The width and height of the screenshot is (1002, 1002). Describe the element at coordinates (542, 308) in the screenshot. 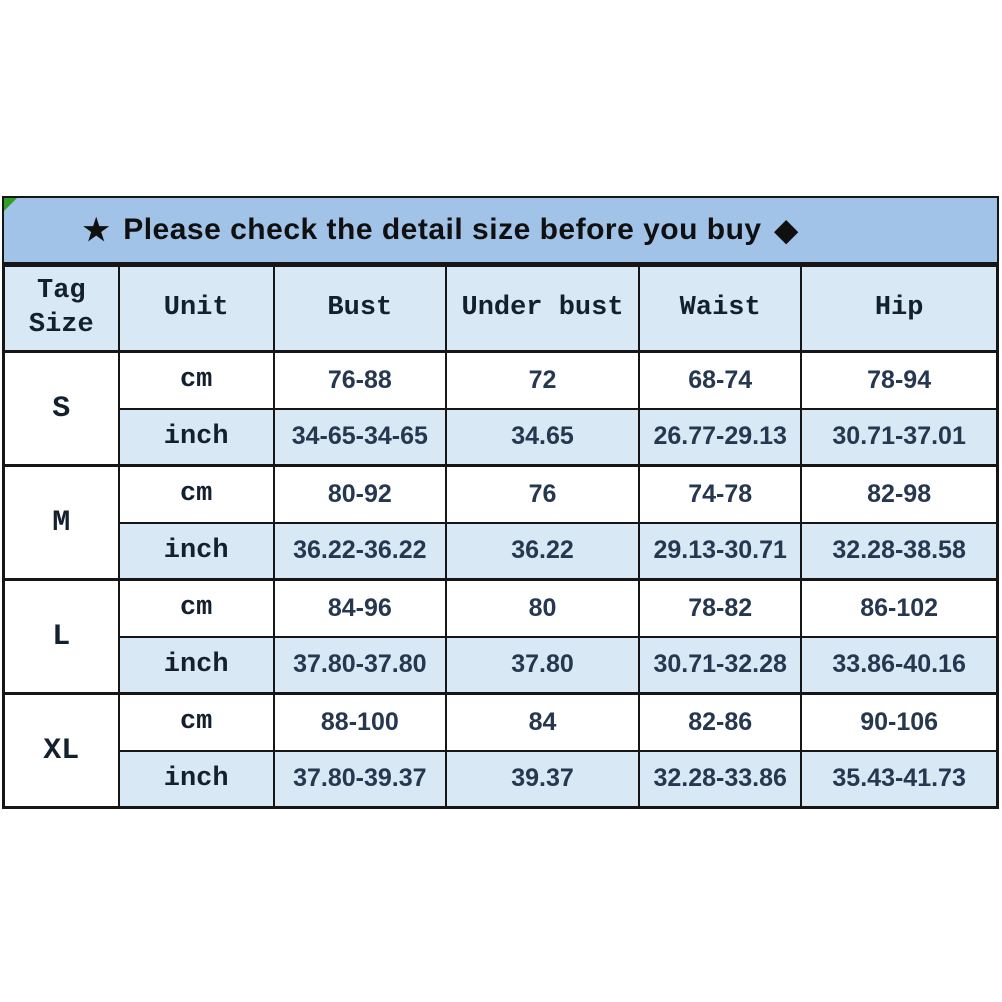

I see `header-under-bust: Under bust` at that location.